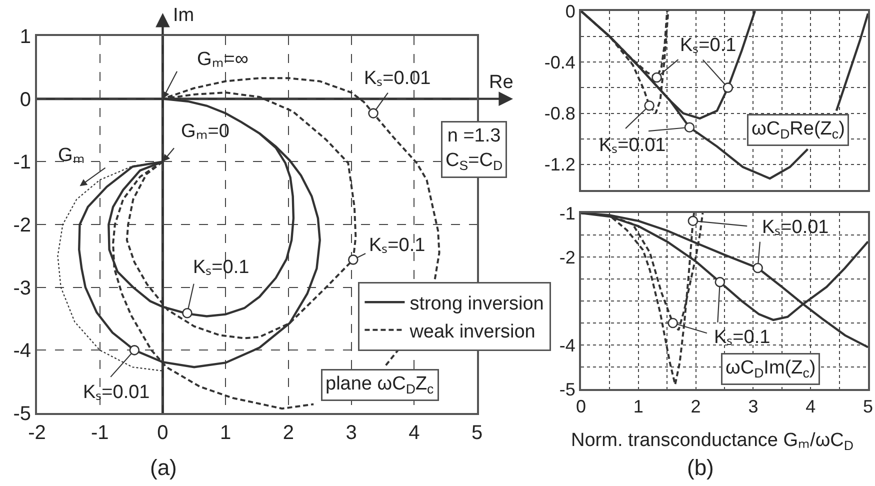 The height and width of the screenshot is (486, 875). What do you see at coordinates (700, 467) in the screenshot?
I see `text: (b)` at bounding box center [700, 467].